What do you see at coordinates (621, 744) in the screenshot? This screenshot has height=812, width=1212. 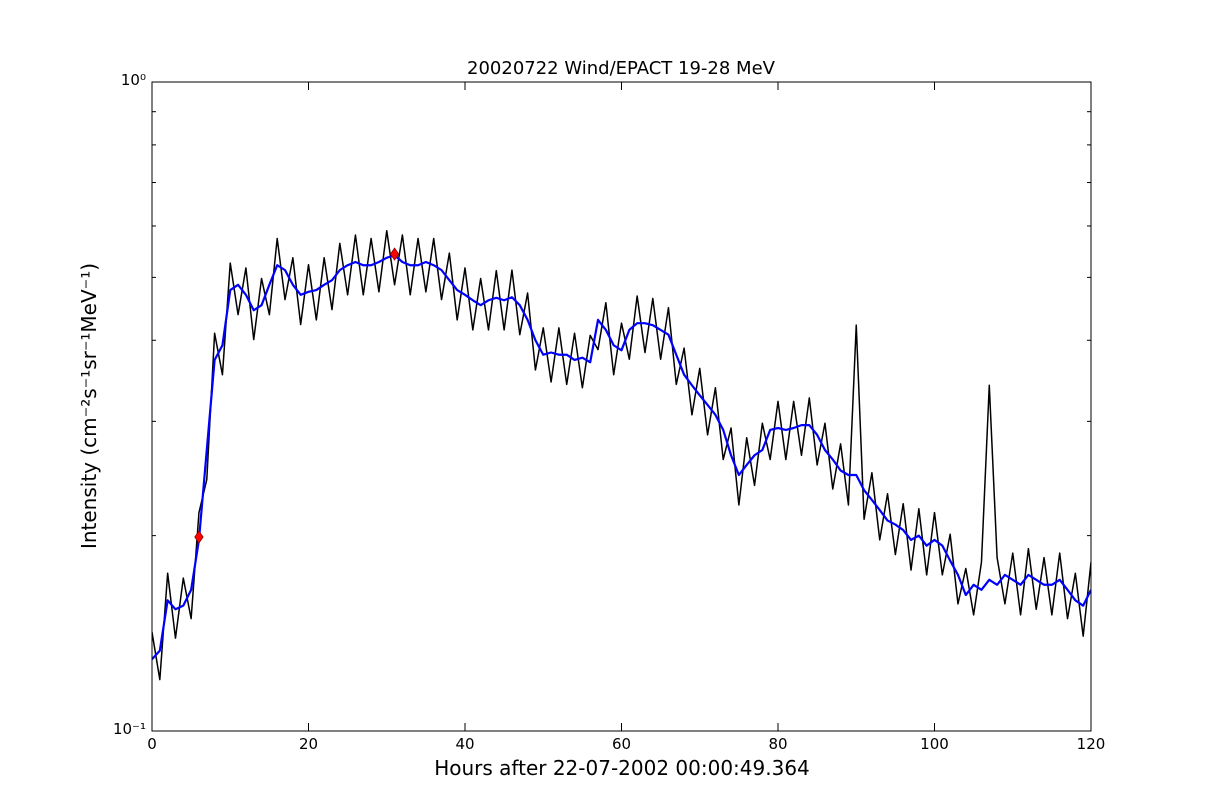 I see `x-tick-label: 60` at bounding box center [621, 744].